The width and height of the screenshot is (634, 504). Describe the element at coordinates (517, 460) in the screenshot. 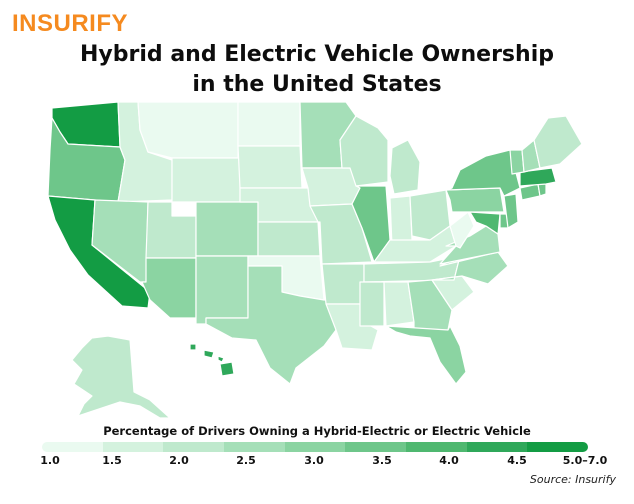

I see `legend-label: 4.5` at that location.